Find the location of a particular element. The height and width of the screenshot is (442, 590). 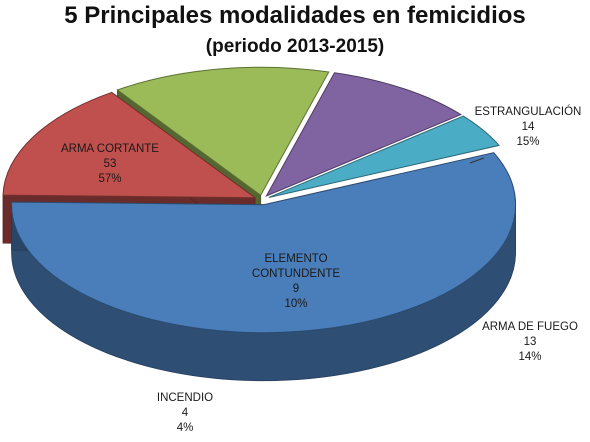

data-label-estrangulación: ESTRANGULACIÓN 14 15% is located at coordinates (528, 126).